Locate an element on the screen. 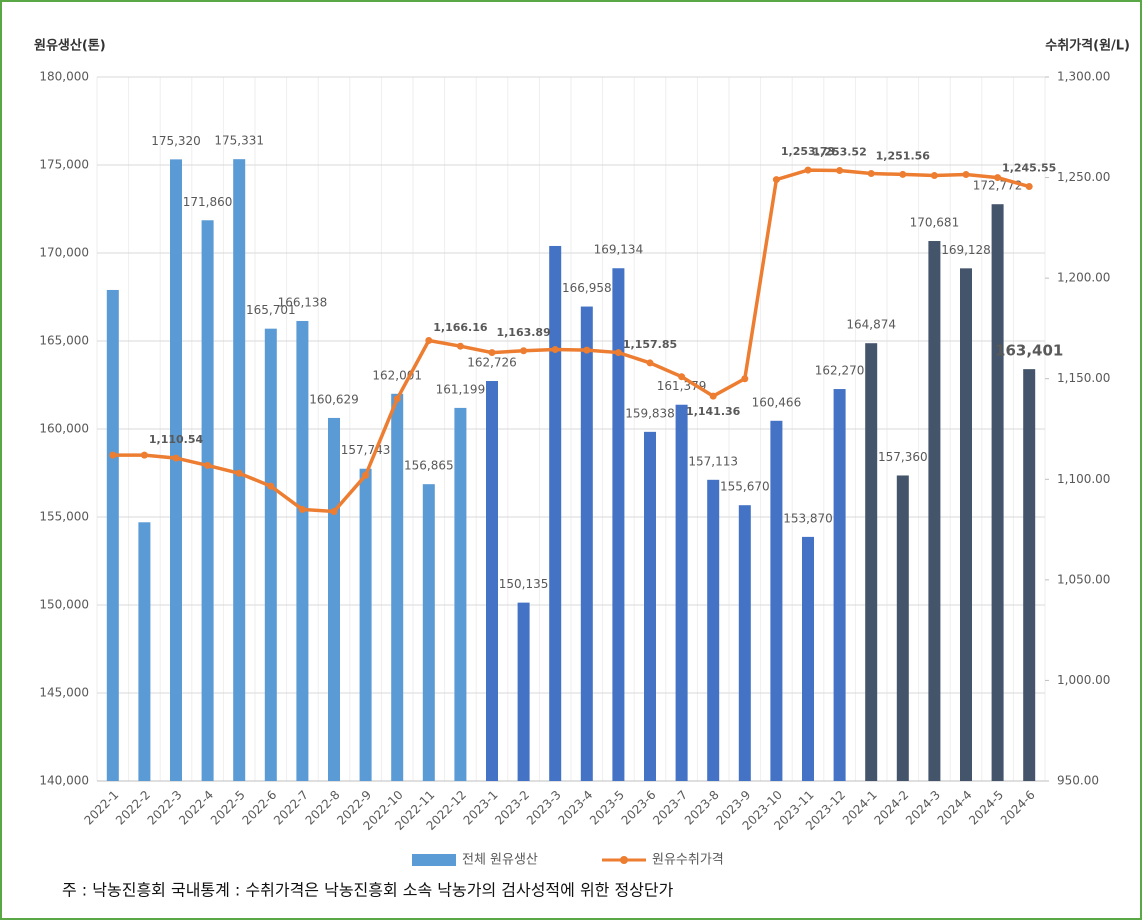  y-tick-label: 140,000 is located at coordinates (64, 781).